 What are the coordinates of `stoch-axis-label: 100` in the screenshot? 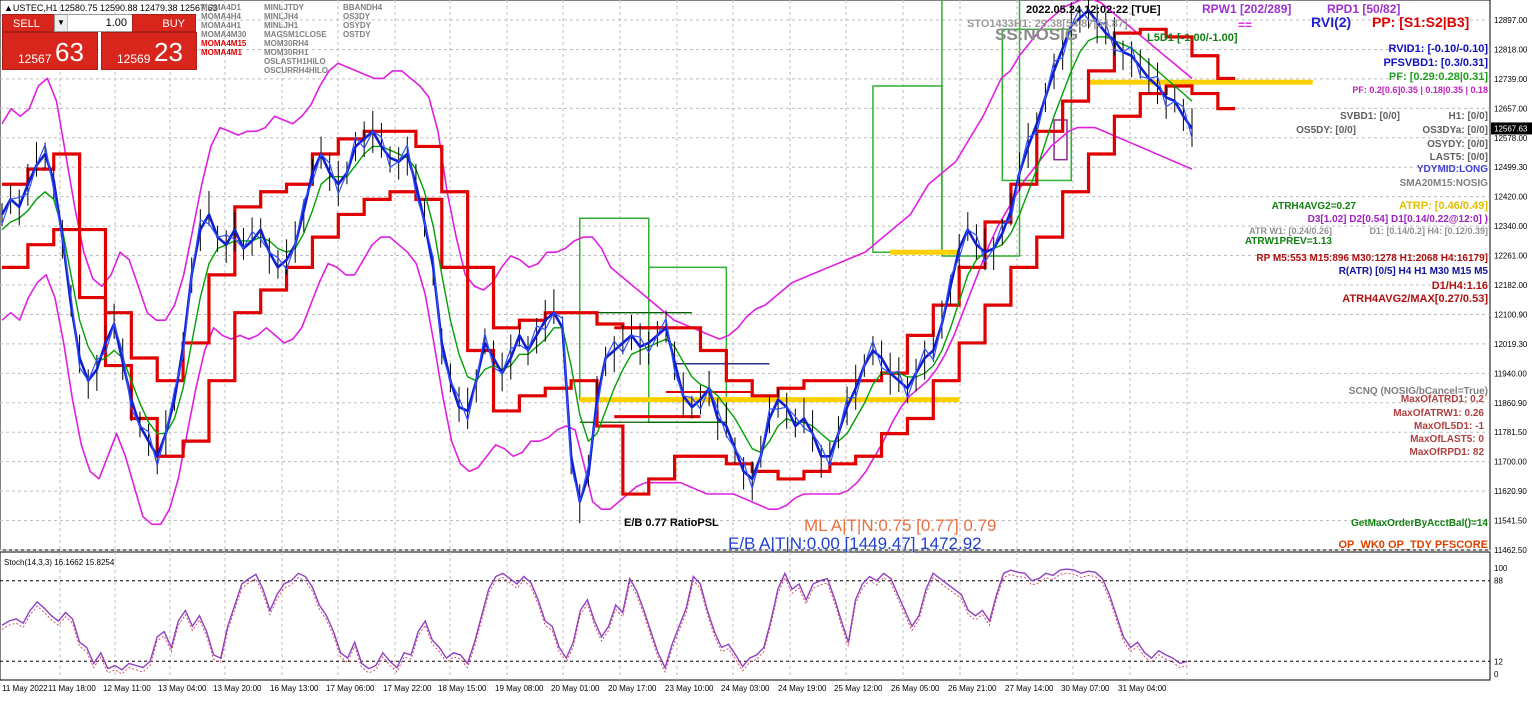 It's located at (1501, 568).